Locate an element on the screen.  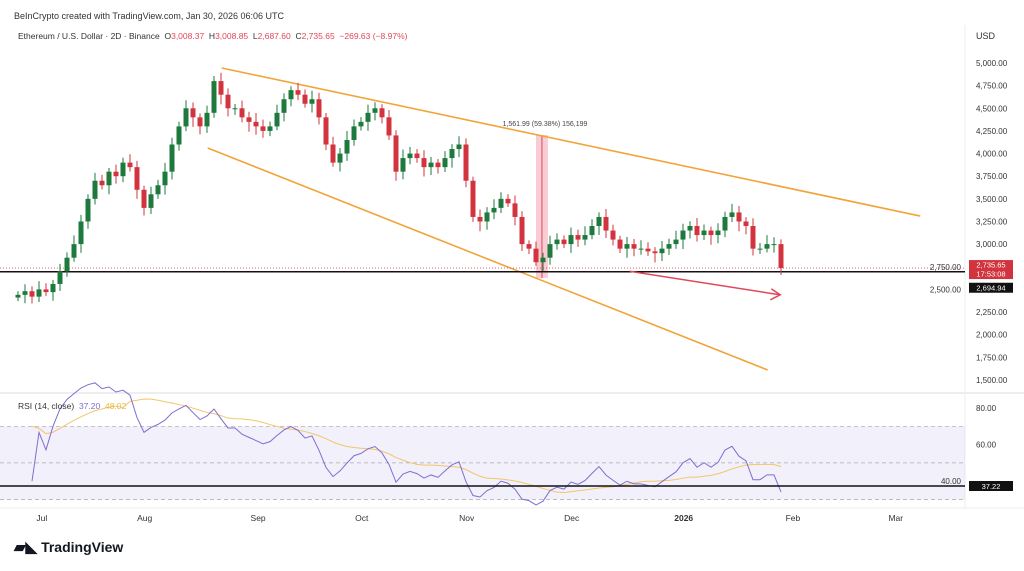
rsi-tick-label: 60.00 is located at coordinates (986, 445).